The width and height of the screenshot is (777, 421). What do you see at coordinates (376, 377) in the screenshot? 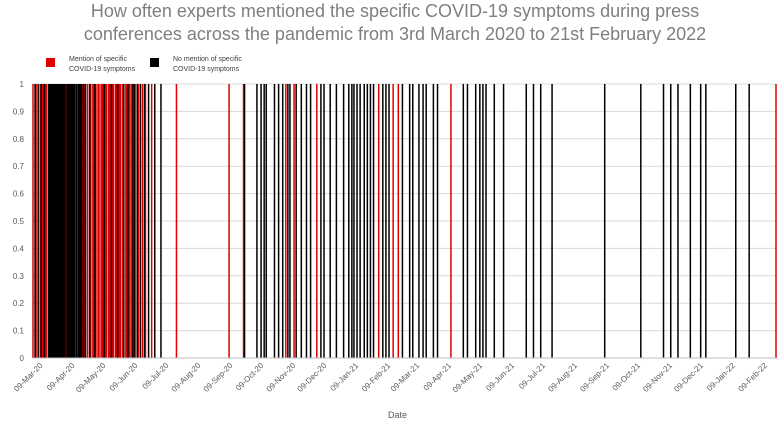
I see `x-tick-label: 09-Feb-21` at bounding box center [376, 377].